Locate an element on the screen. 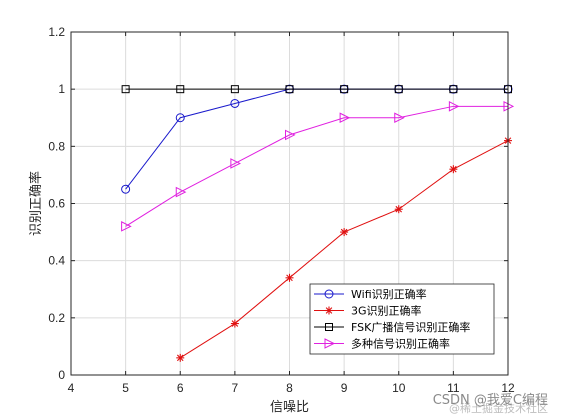  y-tick-label: 1 is located at coordinates (61, 89).